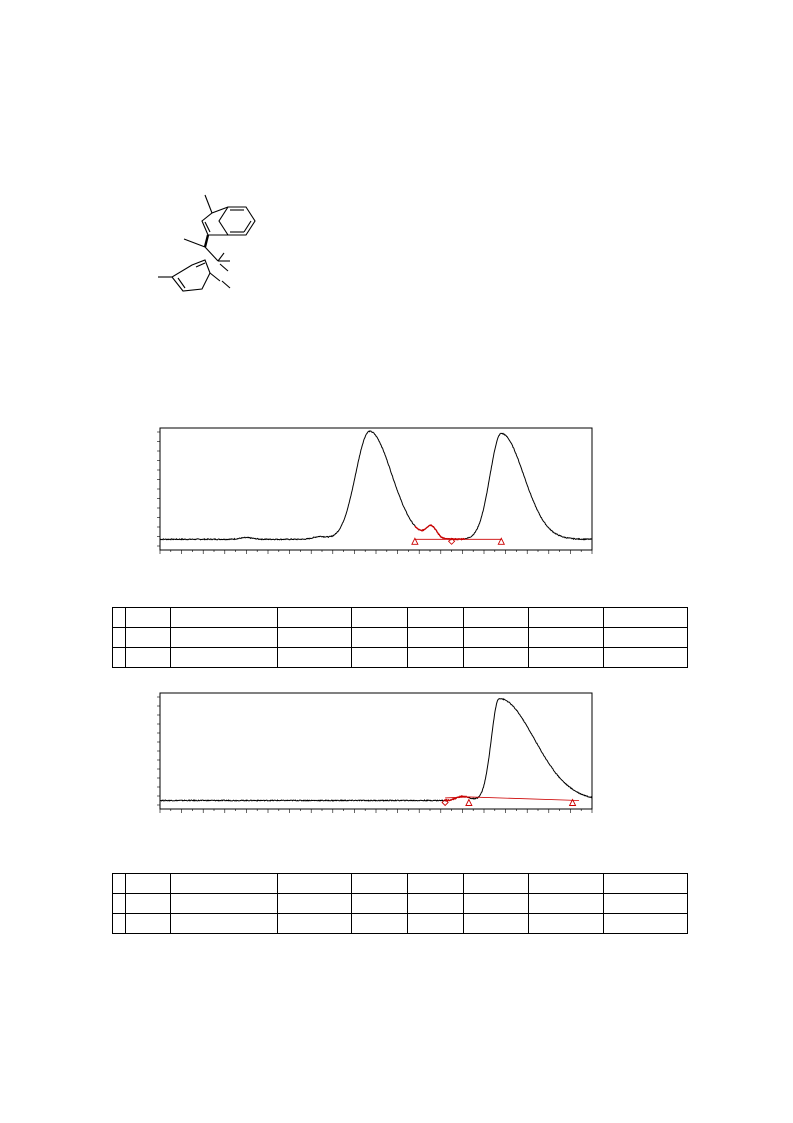  Describe the element at coordinates (158, 751) in the screenshot. I see `chromatogram-2-yticks` at that location.